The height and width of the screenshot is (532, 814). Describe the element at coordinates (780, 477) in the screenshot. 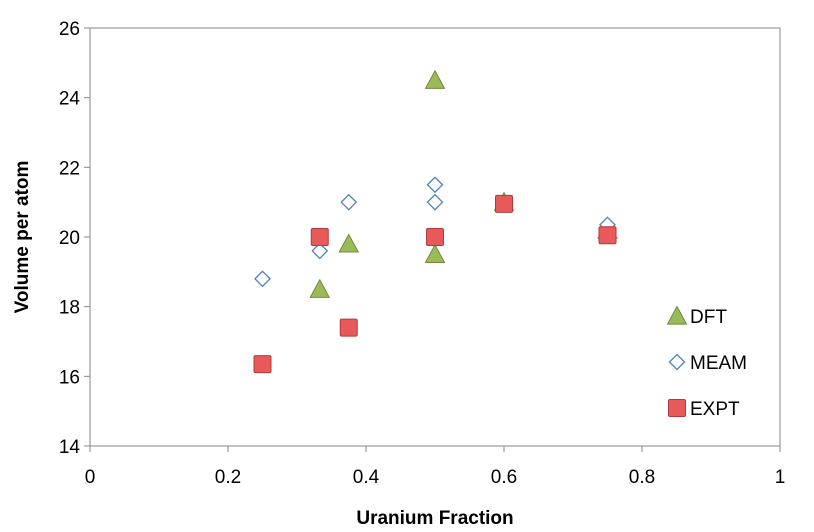

I see `x-tick-label: 1` at that location.